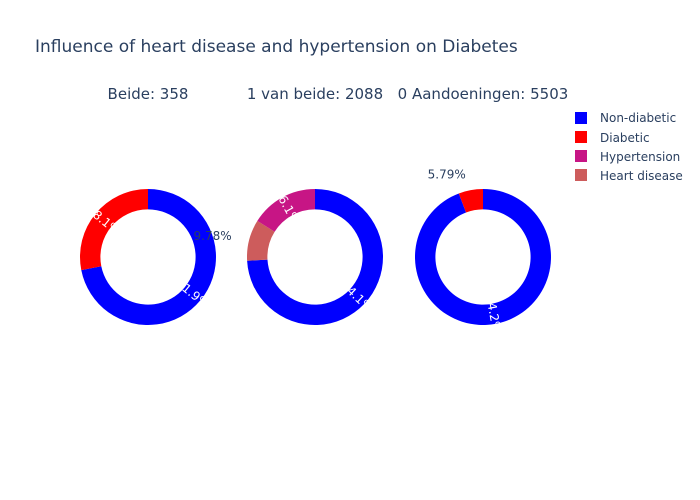 The height and width of the screenshot is (500, 700). What do you see at coordinates (286, 210) in the screenshot?
I see `donut-2-slice-hypertension` at bounding box center [286, 210].